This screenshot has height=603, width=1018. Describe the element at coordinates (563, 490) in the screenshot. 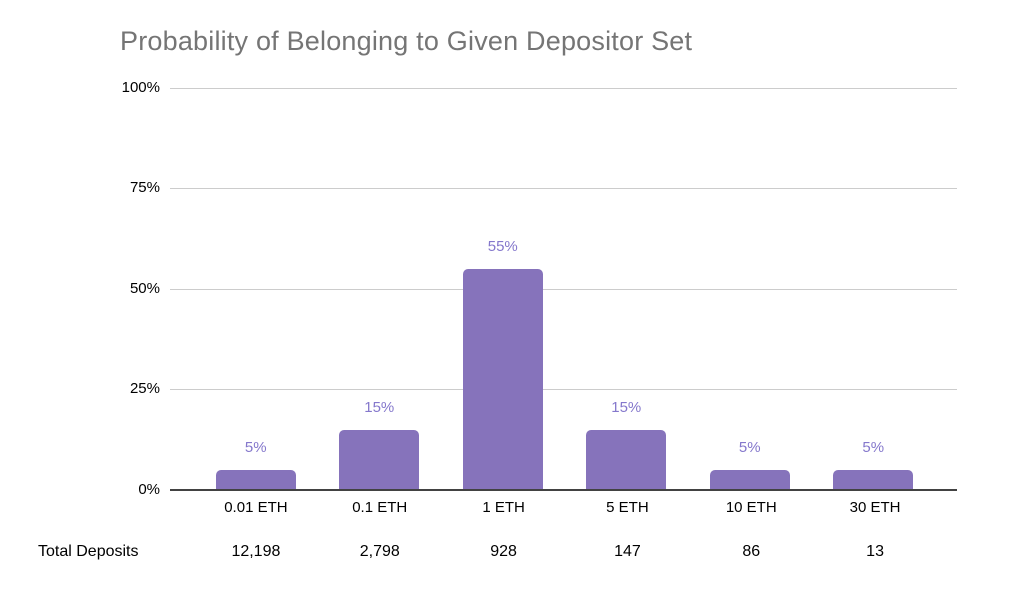

I see `x-axis-line` at that location.